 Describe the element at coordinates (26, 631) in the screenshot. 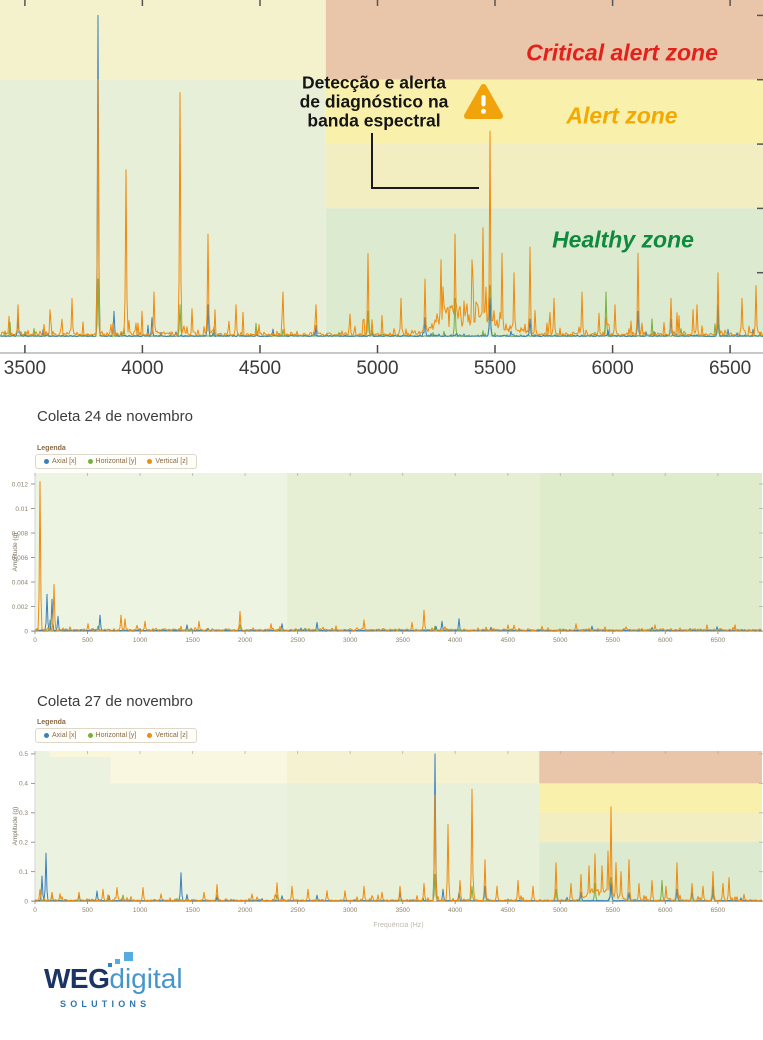

I see `y-tick-label: 0` at that location.